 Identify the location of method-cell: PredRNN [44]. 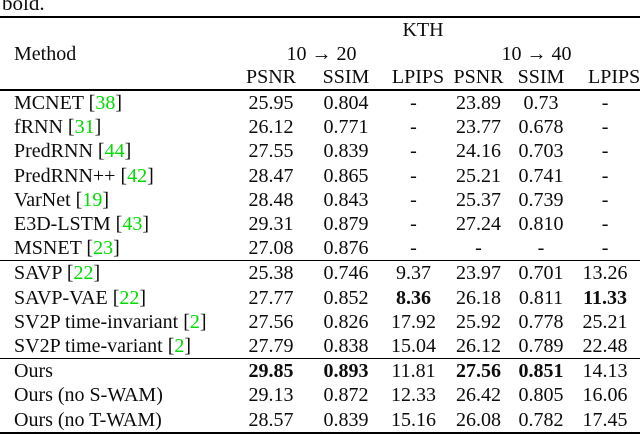
(116, 151).